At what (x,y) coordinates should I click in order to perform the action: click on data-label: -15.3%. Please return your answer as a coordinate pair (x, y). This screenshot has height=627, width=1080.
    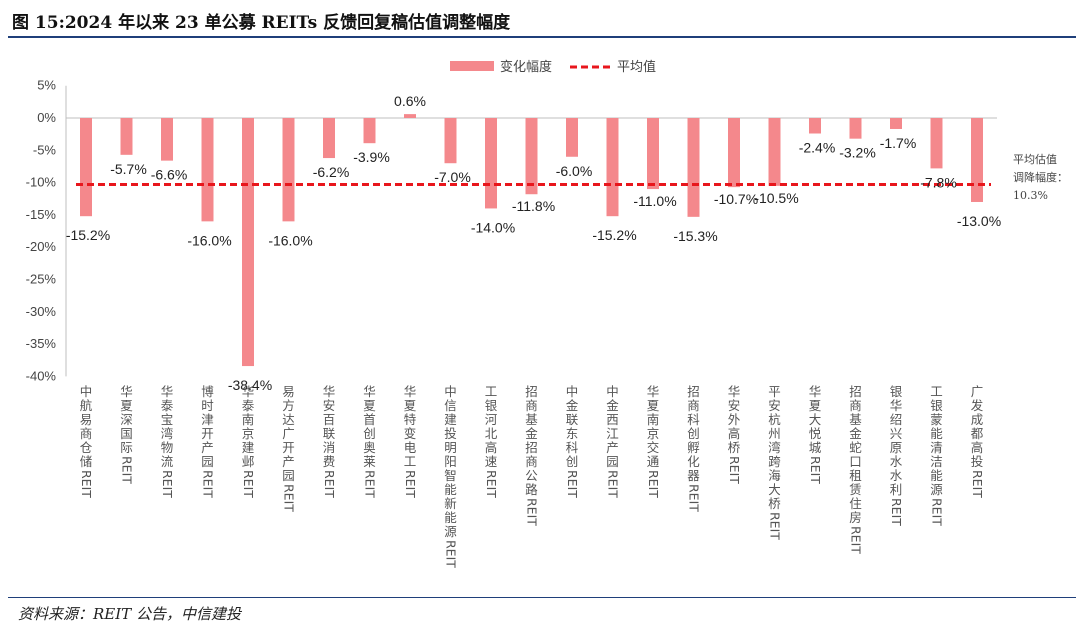
    Looking at the image, I should click on (695, 236).